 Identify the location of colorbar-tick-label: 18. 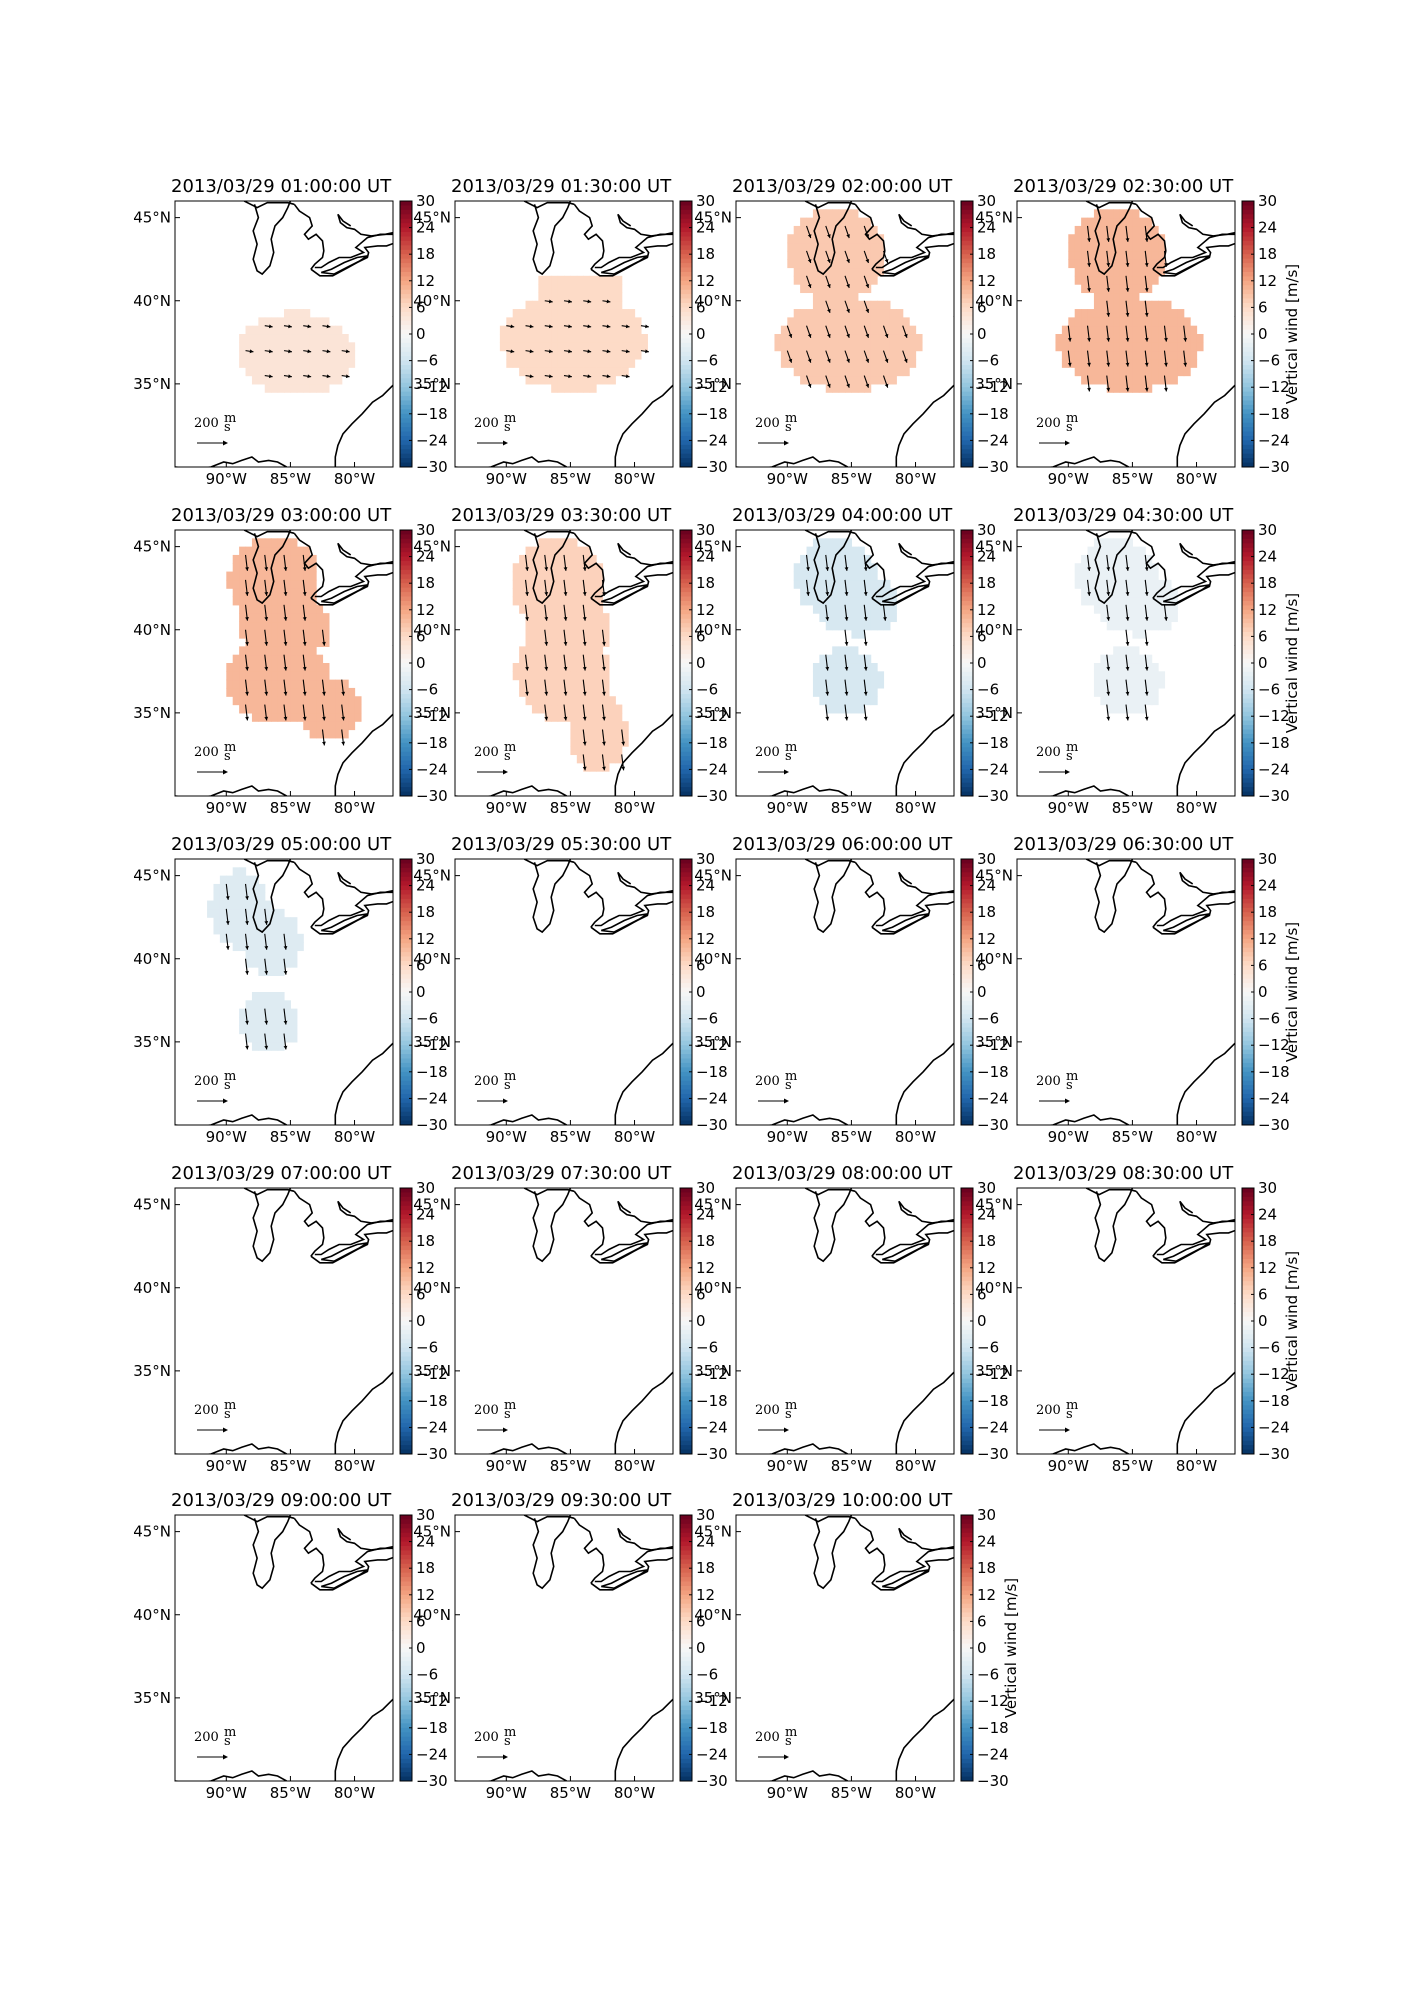
(425, 1568).